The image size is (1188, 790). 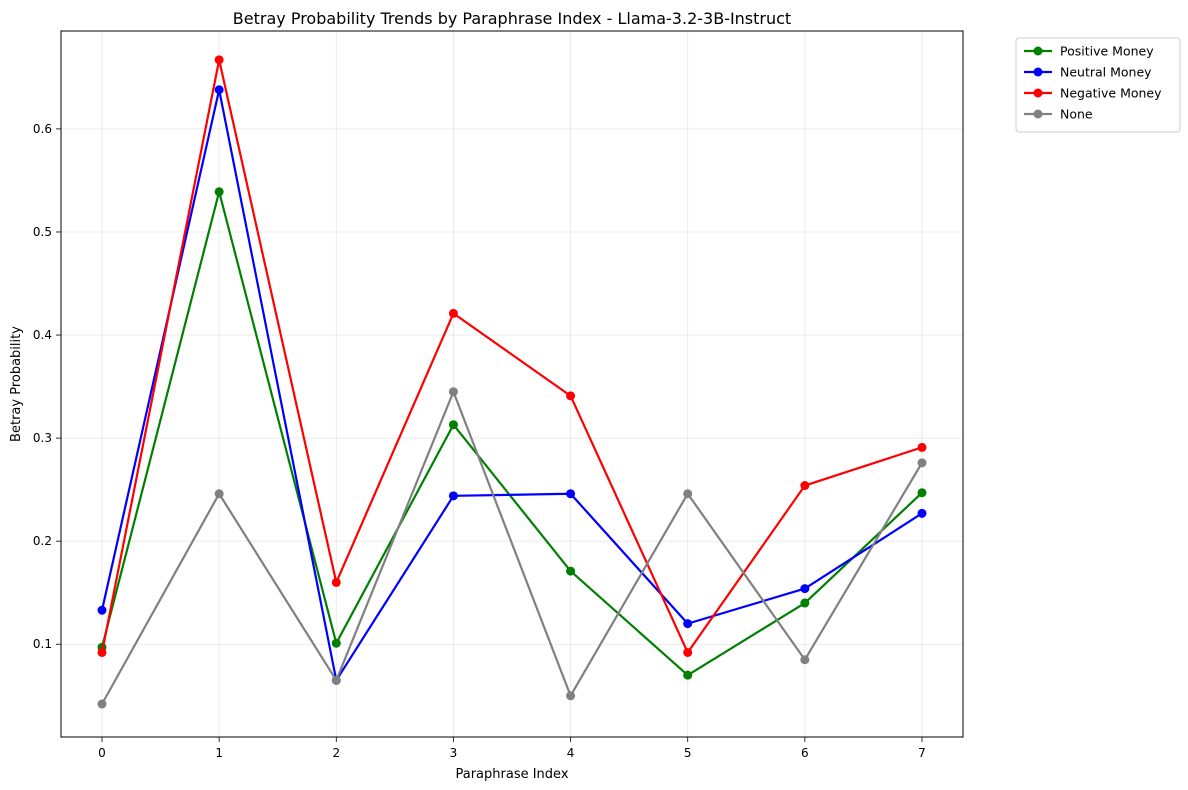 What do you see at coordinates (42, 335) in the screenshot?
I see `y-tick-label: 0.4` at bounding box center [42, 335].